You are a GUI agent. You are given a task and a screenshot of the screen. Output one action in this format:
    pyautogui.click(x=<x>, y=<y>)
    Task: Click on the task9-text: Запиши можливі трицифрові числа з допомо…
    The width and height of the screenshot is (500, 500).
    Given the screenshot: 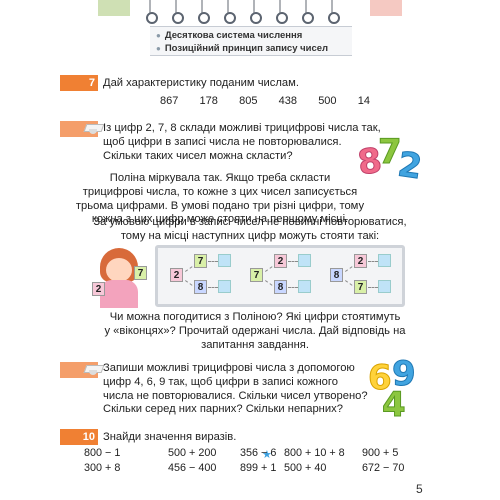 What is the action you would take?
    pyautogui.click(x=235, y=389)
    